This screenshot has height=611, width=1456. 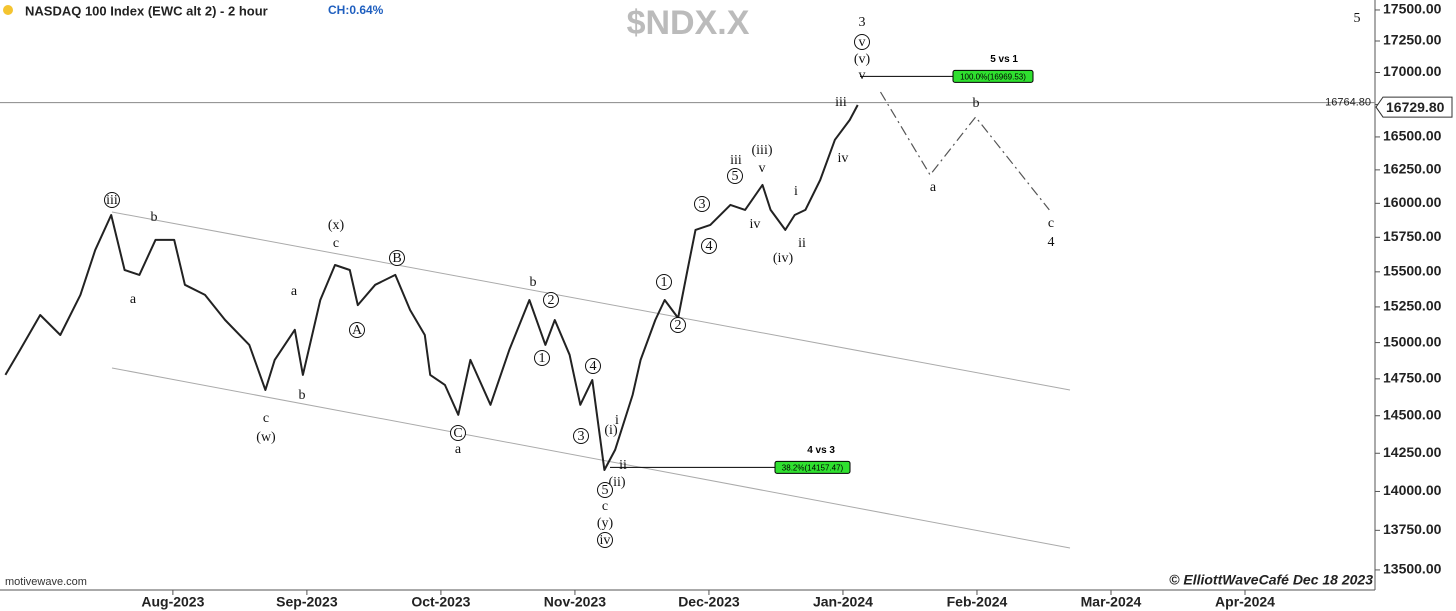 What do you see at coordinates (611, 430) in the screenshot?
I see `wave-label: (i)` at bounding box center [611, 430].